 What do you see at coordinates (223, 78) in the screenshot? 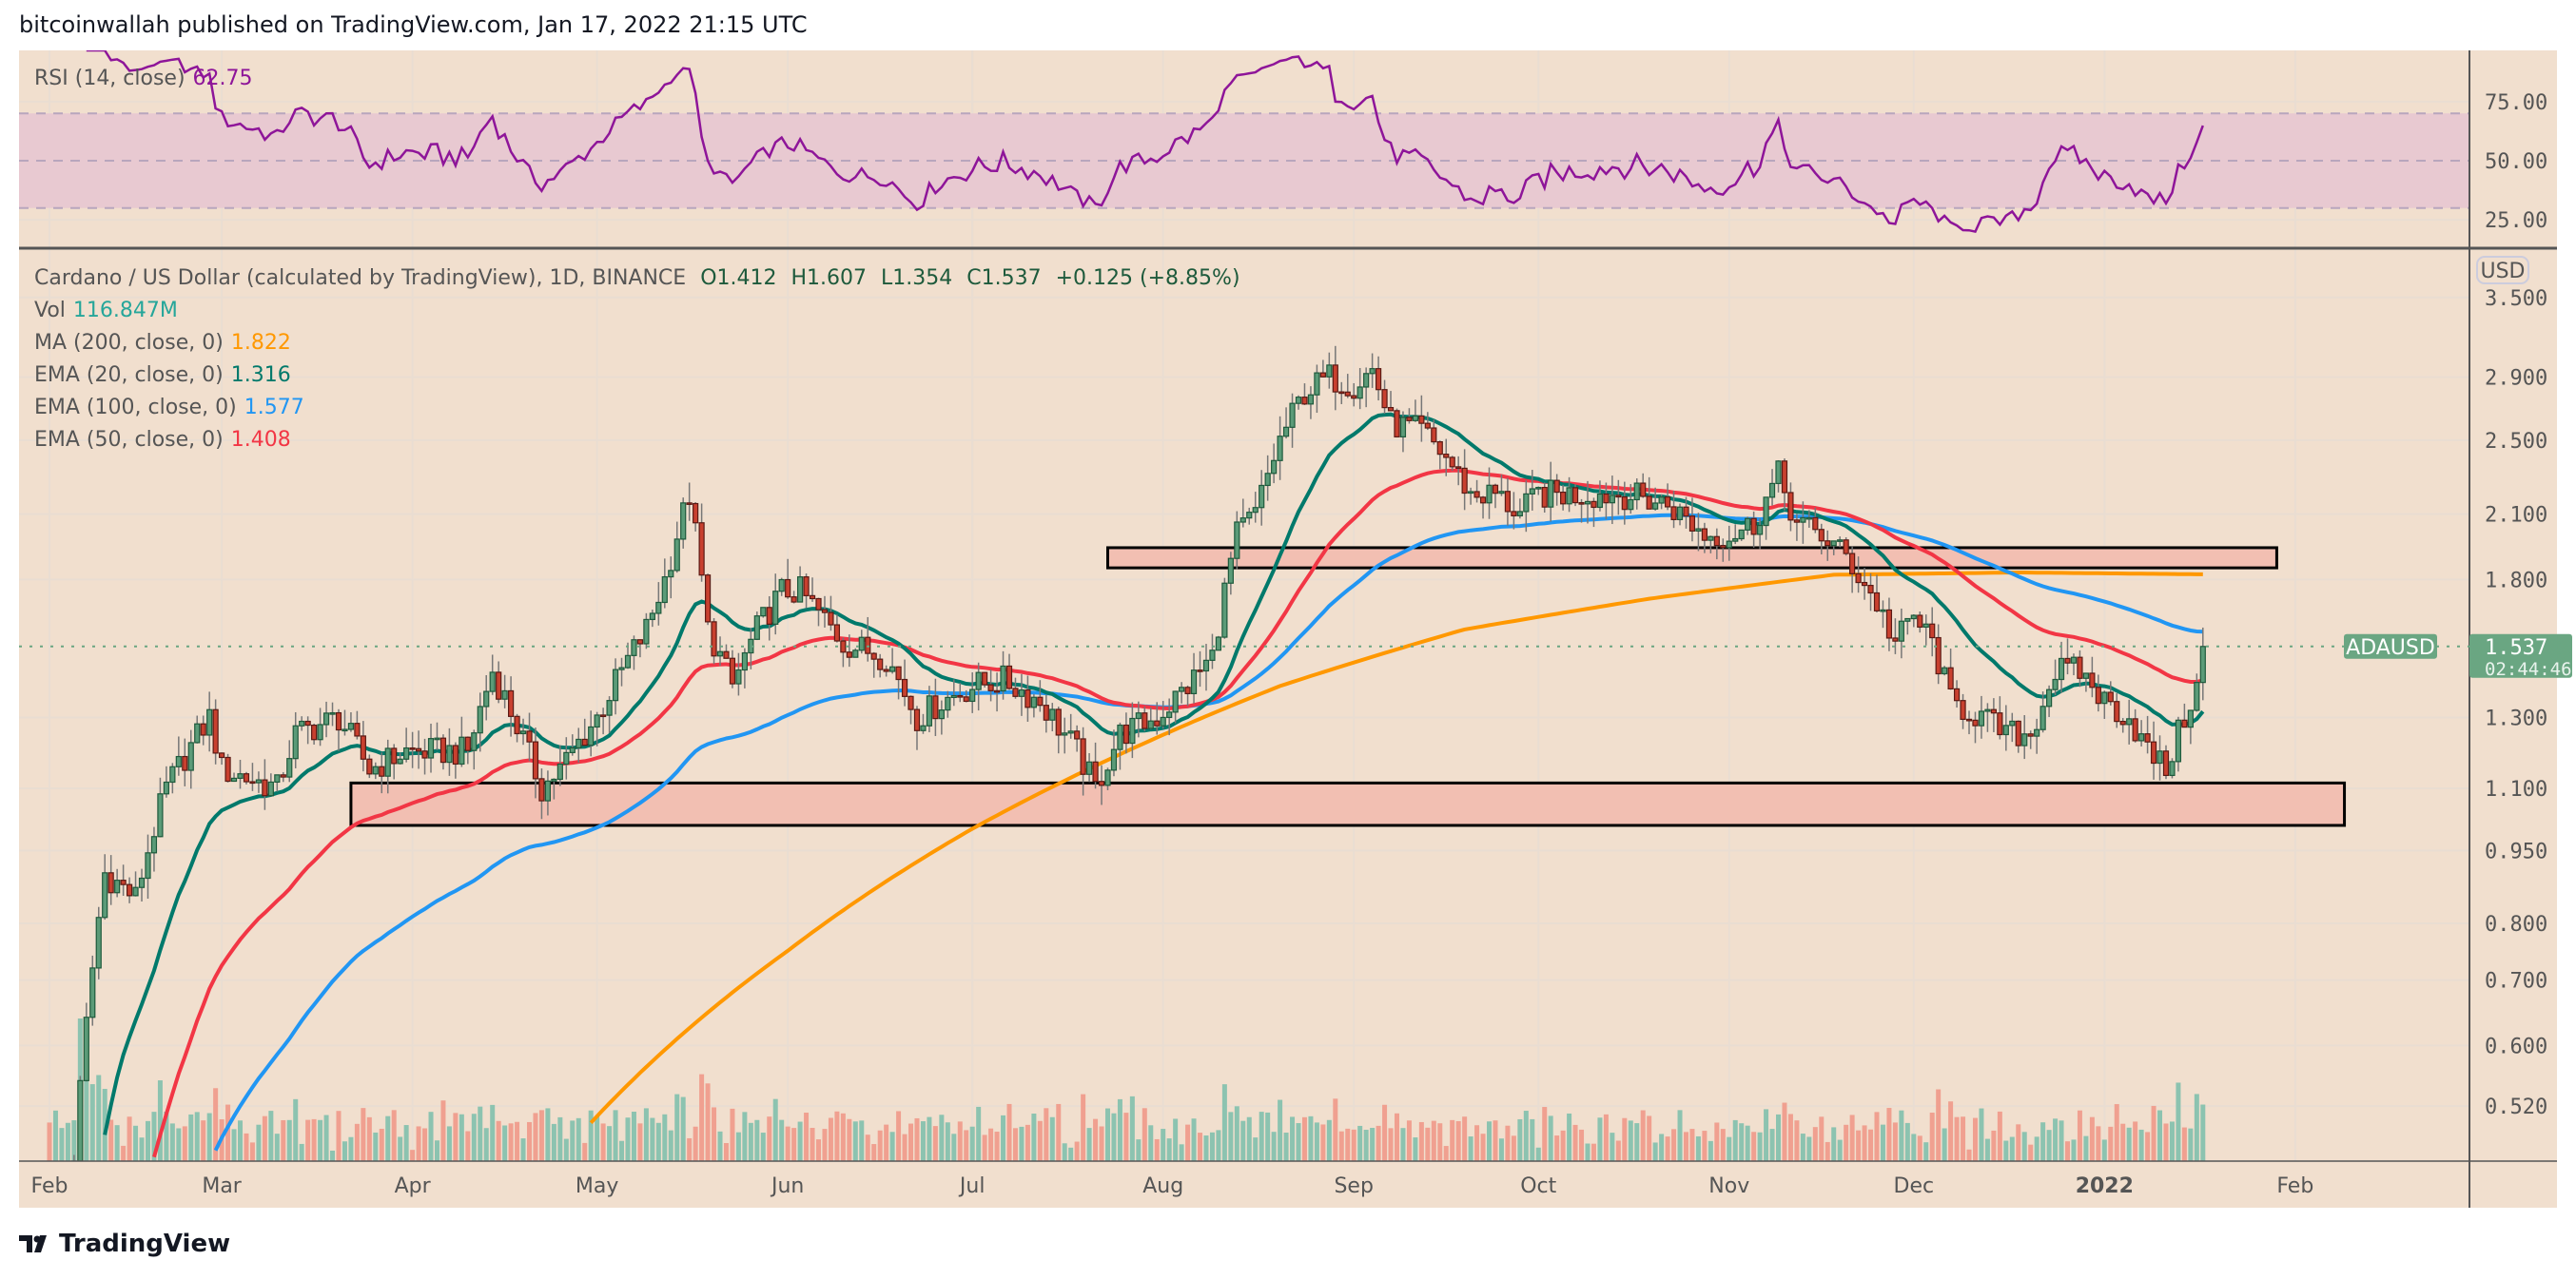
I see `rsi-legend-value: 62.75` at bounding box center [223, 78].